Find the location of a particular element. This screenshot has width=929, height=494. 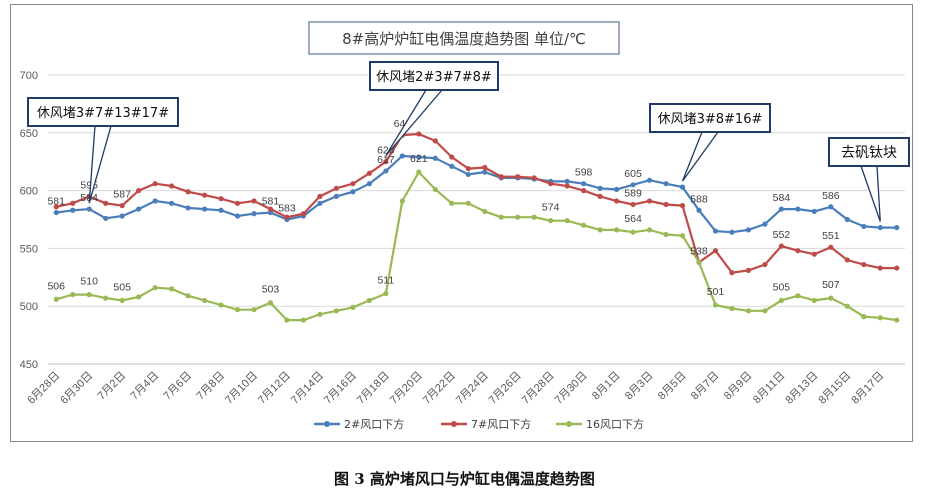

annotation-label: 休风堵2#3#7#8# is located at coordinates (434, 77).